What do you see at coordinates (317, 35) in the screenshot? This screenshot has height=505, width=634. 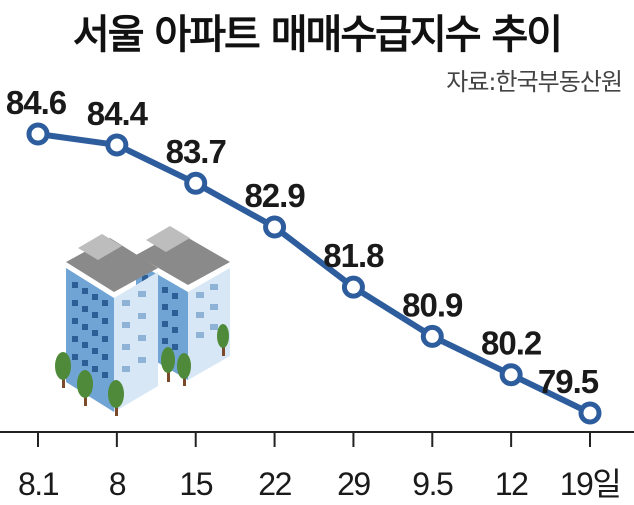 I see `chart-title: 서울 아파트 매매수급지수 추이` at bounding box center [317, 35].